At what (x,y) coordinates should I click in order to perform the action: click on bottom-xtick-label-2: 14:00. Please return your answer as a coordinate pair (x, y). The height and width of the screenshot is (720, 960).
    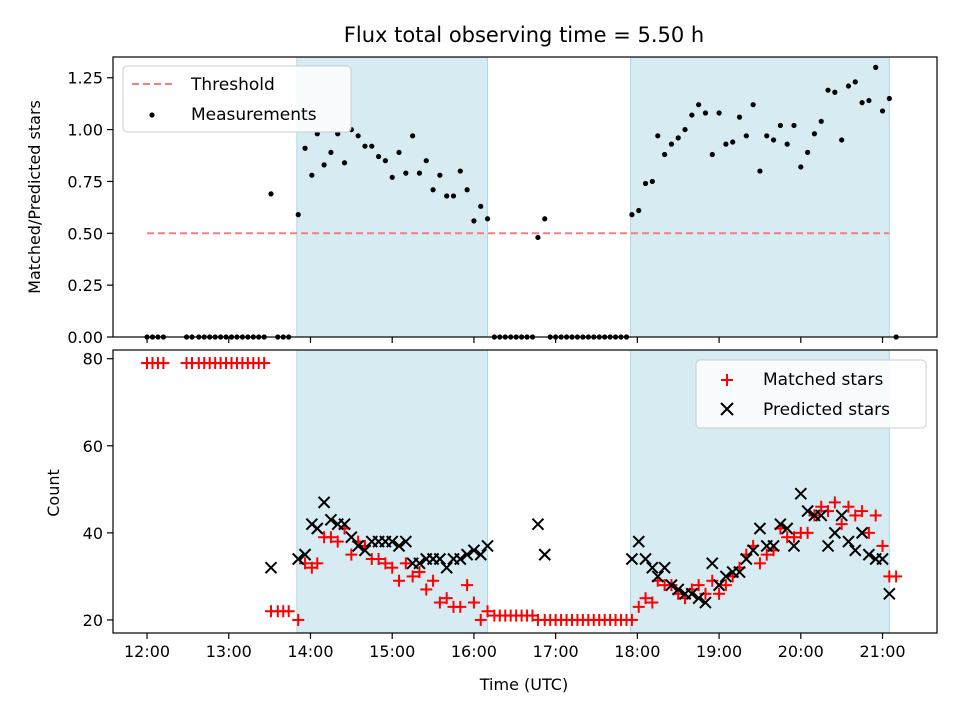
    Looking at the image, I should click on (310, 651).